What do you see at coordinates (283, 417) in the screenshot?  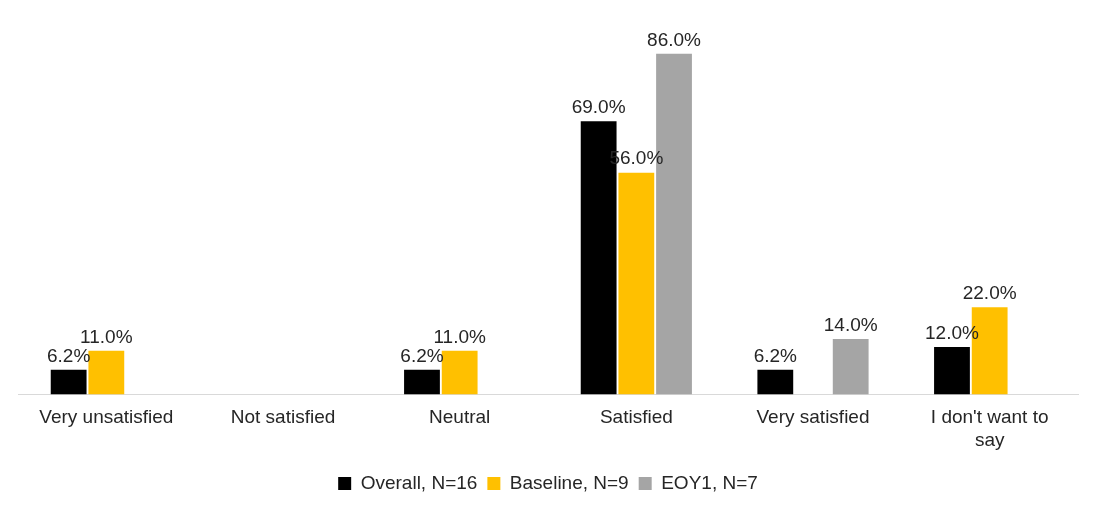 I see `x-tick-label: Not satisfied` at bounding box center [283, 417].